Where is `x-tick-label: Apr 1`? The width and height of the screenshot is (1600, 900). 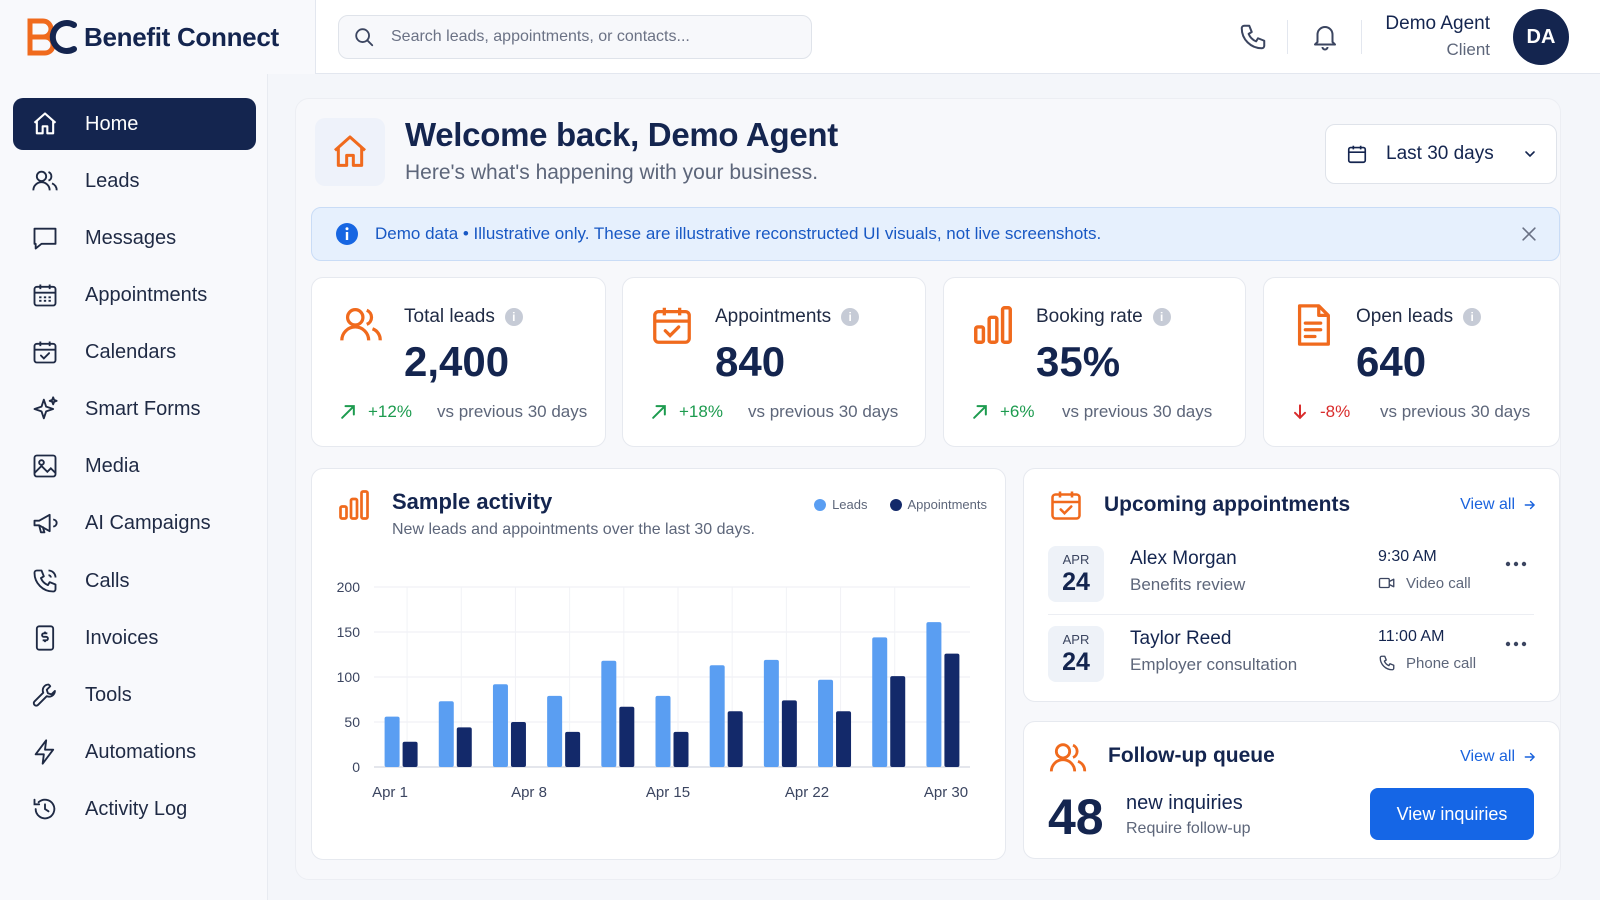
x-tick-label: Apr 1 is located at coordinates (390, 792).